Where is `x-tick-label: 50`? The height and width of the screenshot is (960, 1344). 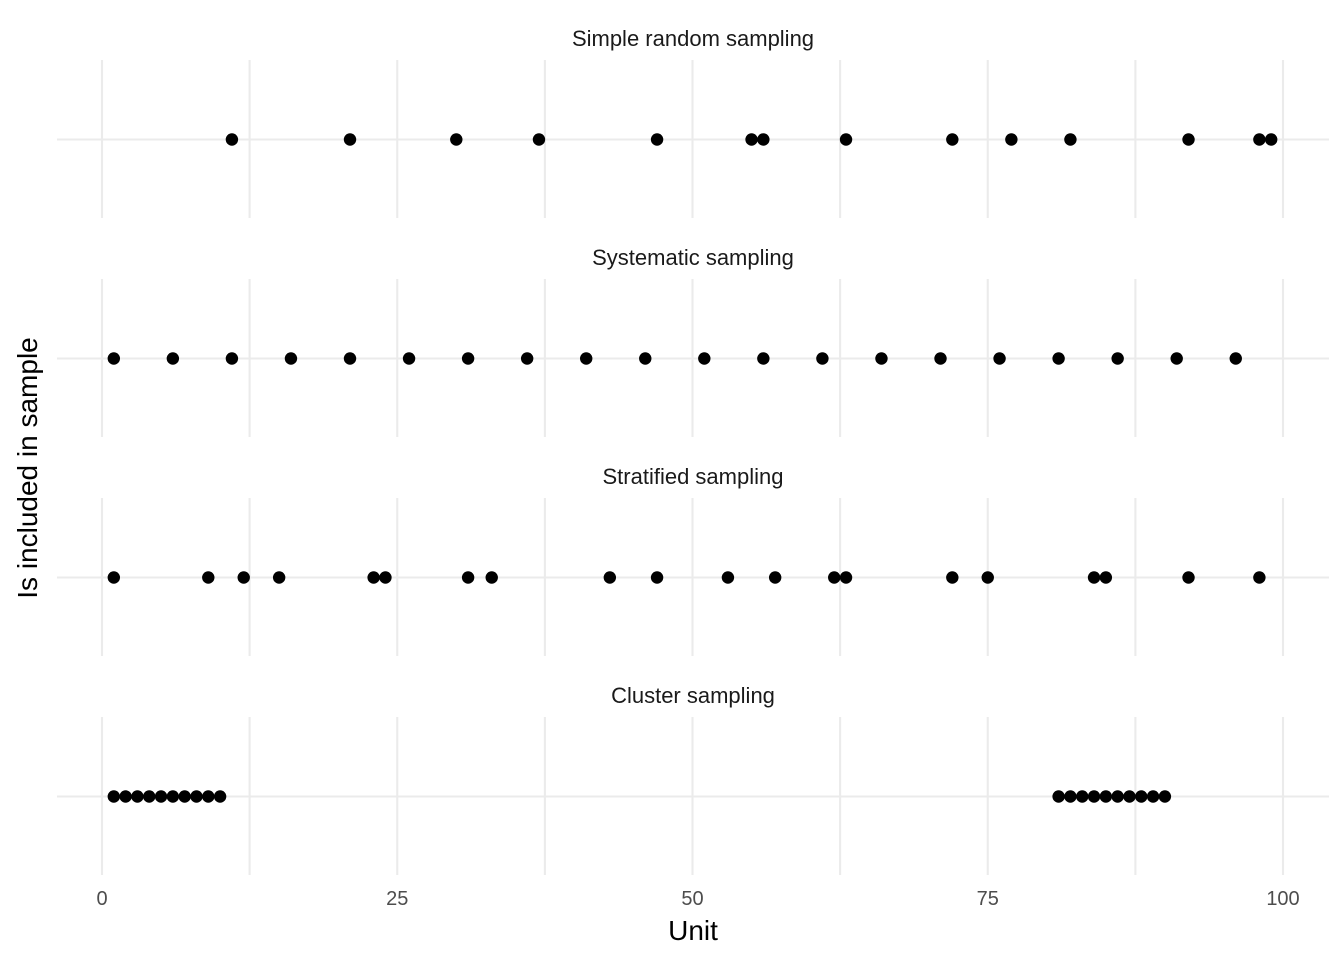 x-tick-label: 50 is located at coordinates (692, 899).